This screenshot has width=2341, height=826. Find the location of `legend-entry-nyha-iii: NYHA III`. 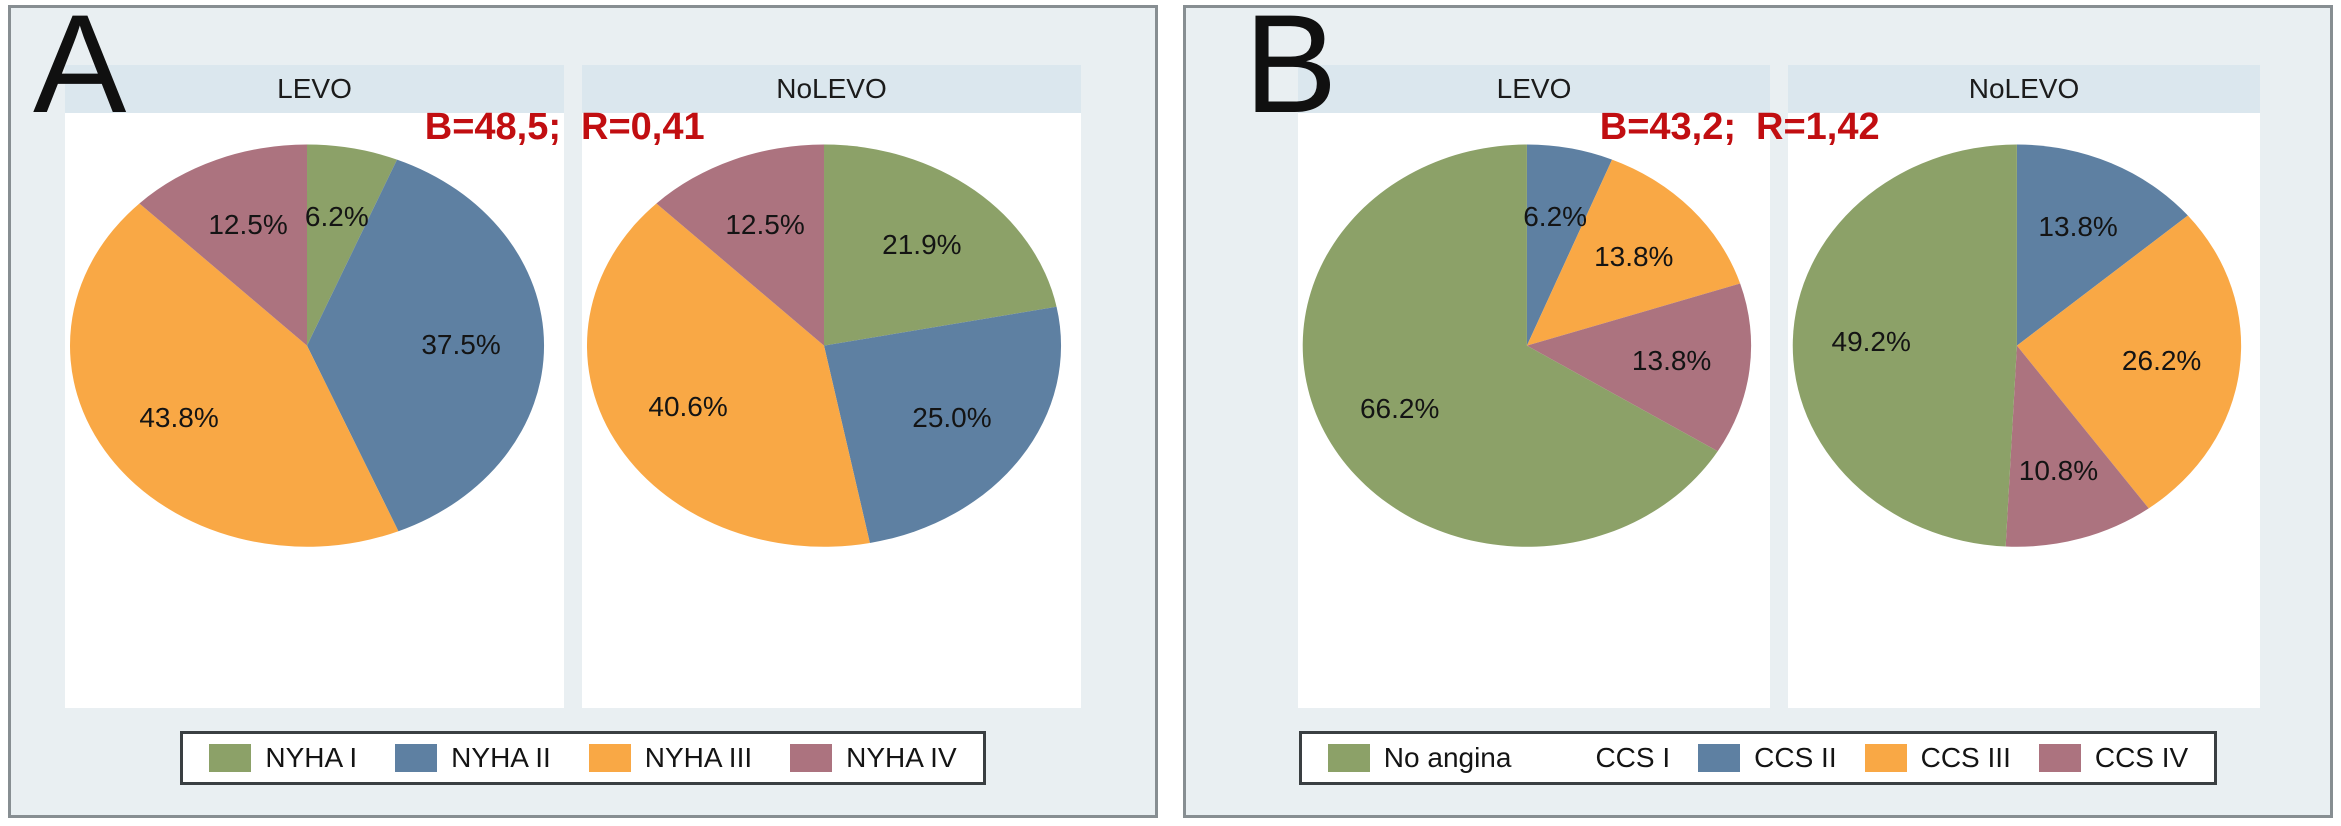

legend-entry-nyha-iii: NYHA III is located at coordinates (670, 758).